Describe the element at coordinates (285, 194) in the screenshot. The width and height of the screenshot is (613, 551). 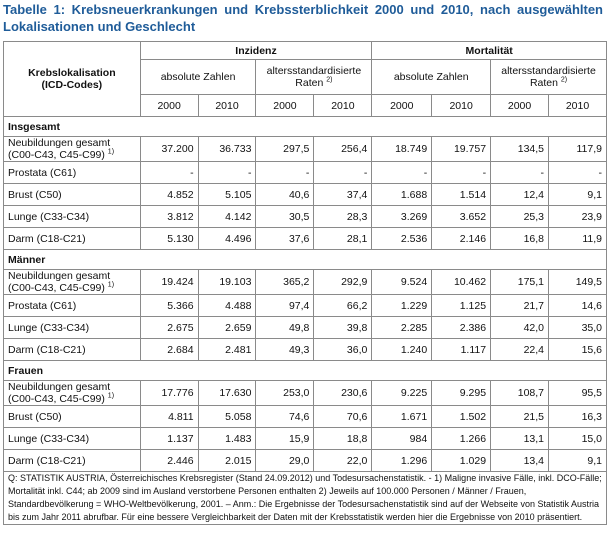
I see `value-cell: 40,6` at that location.